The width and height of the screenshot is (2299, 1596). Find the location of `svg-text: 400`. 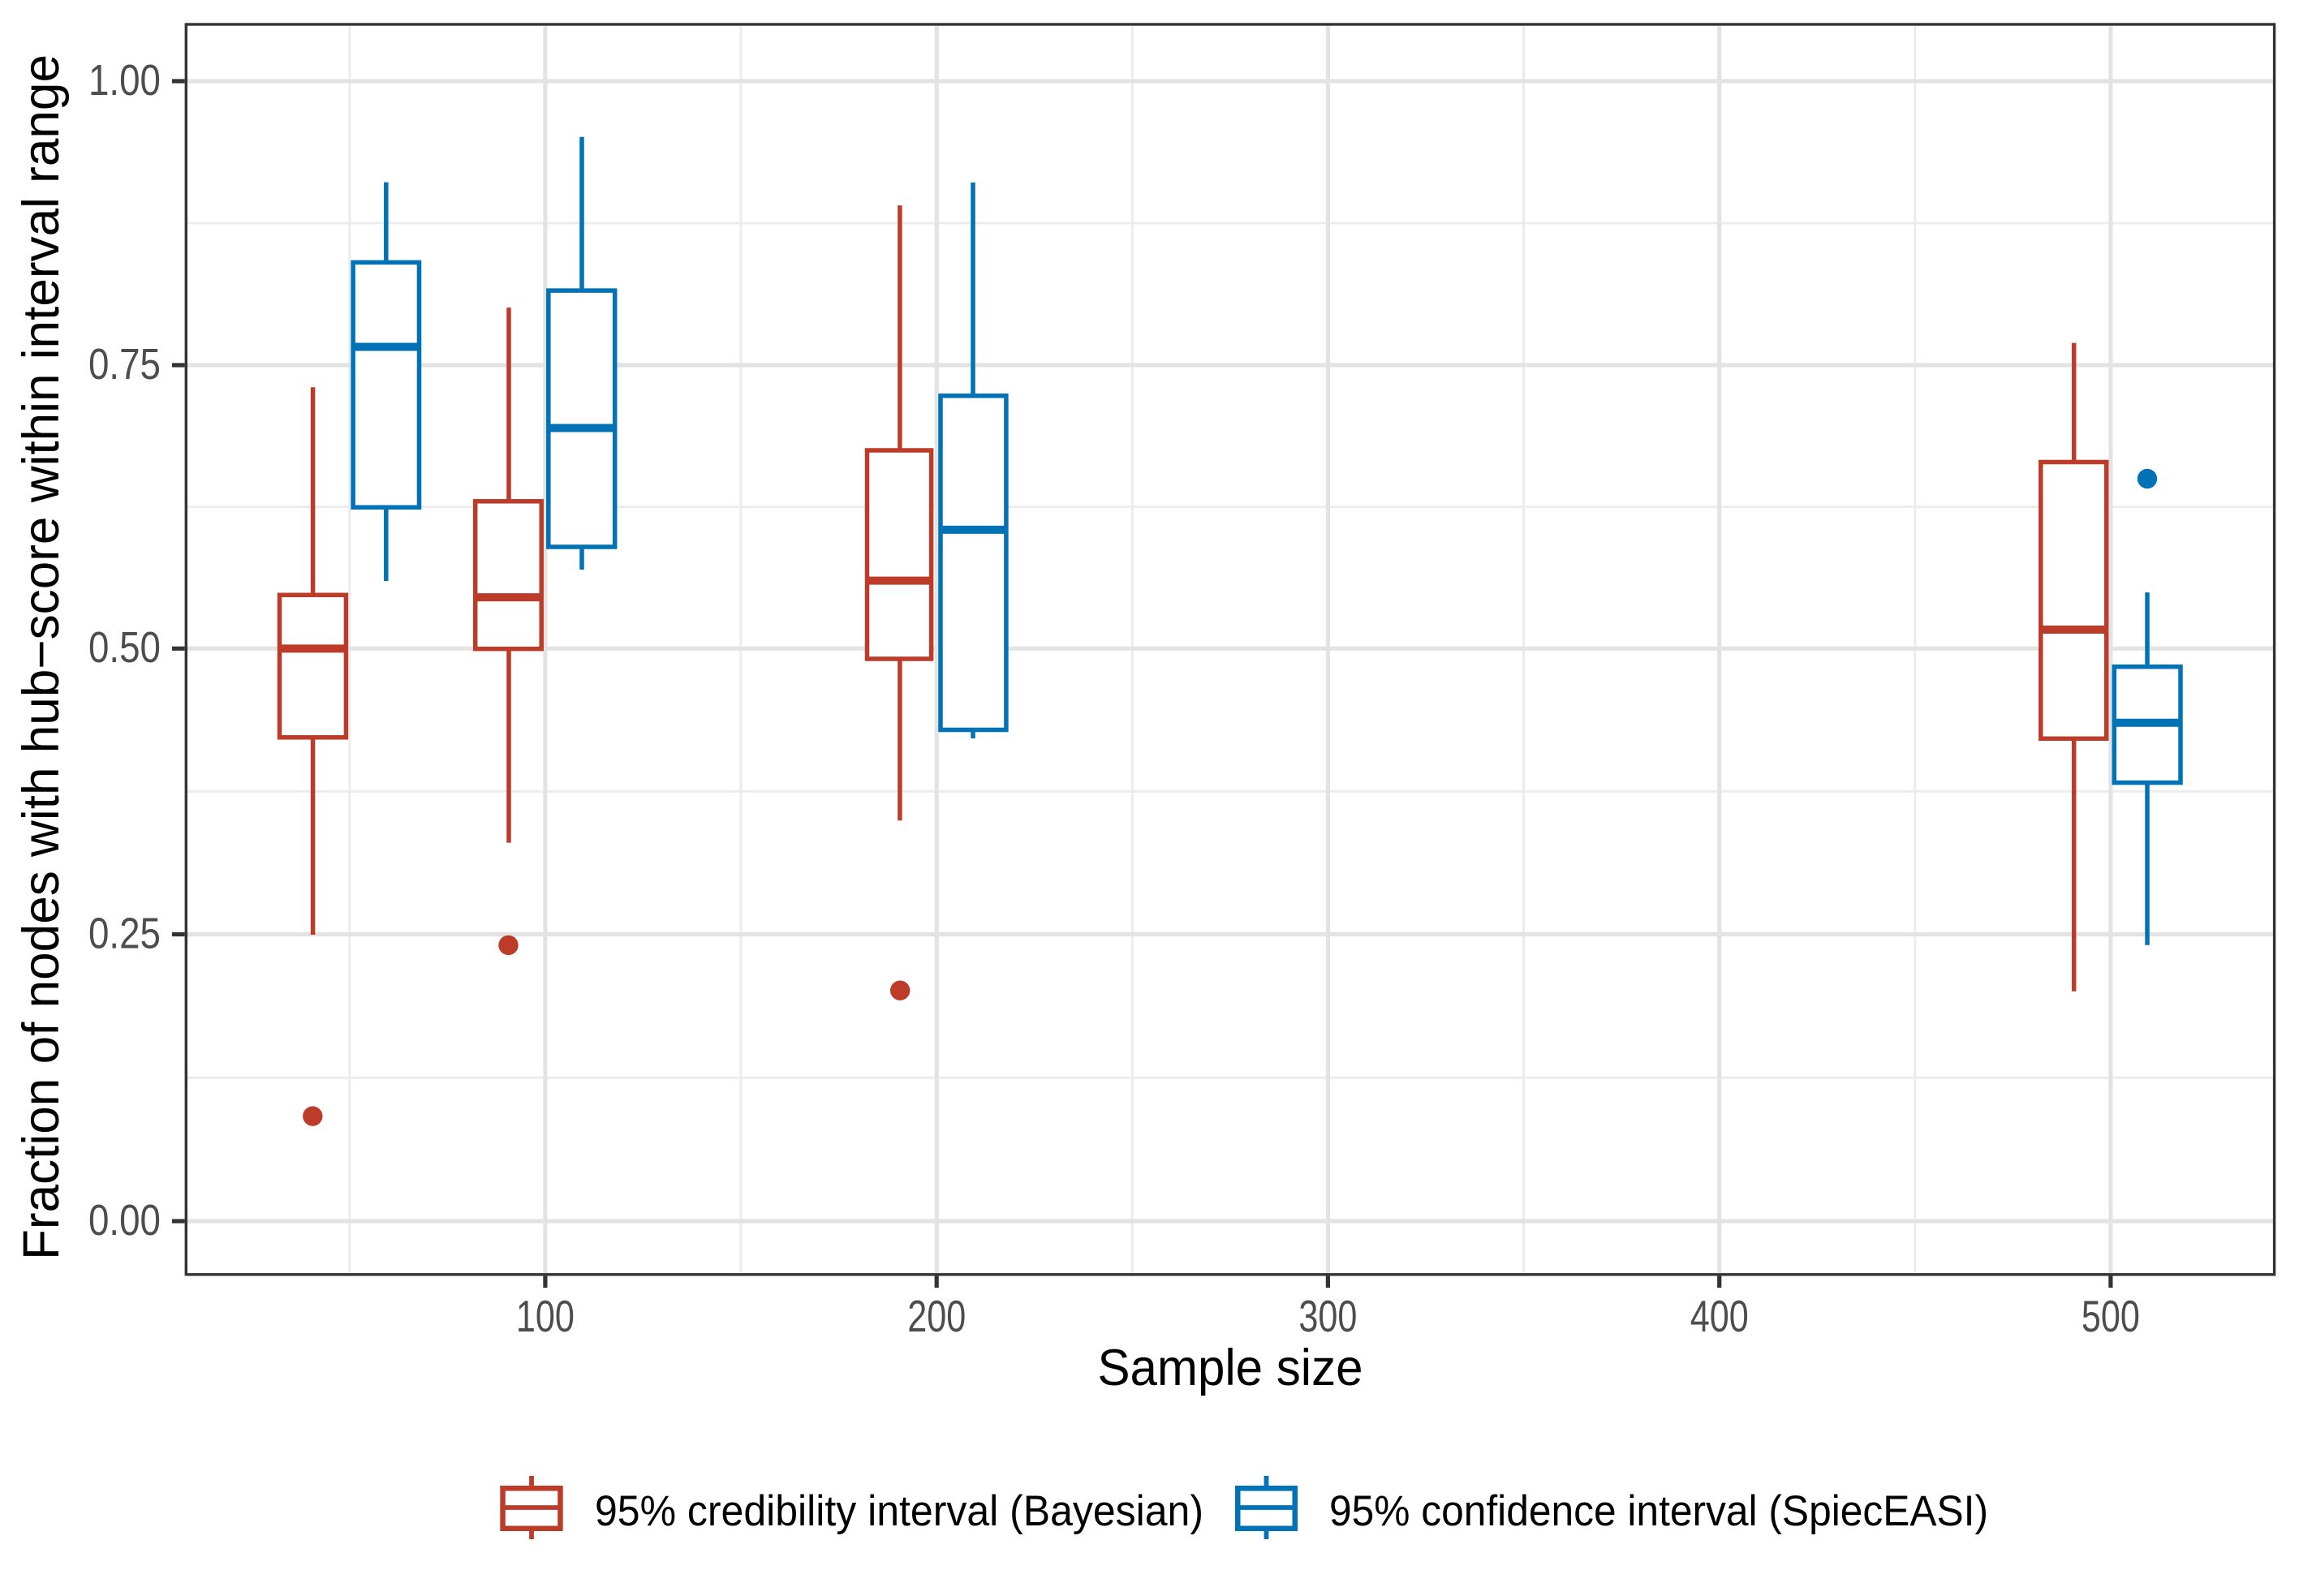

svg-text: 400 is located at coordinates (1719, 1316).